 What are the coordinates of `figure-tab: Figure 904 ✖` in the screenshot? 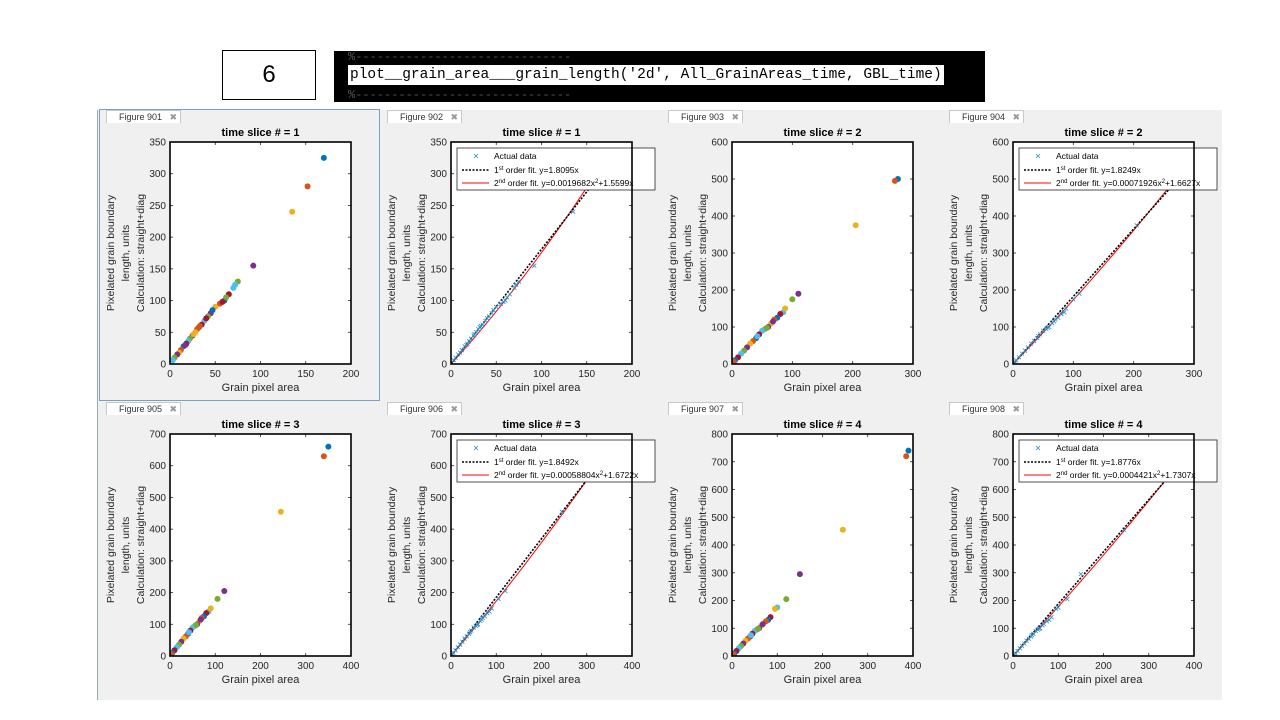 It's located at (987, 116).